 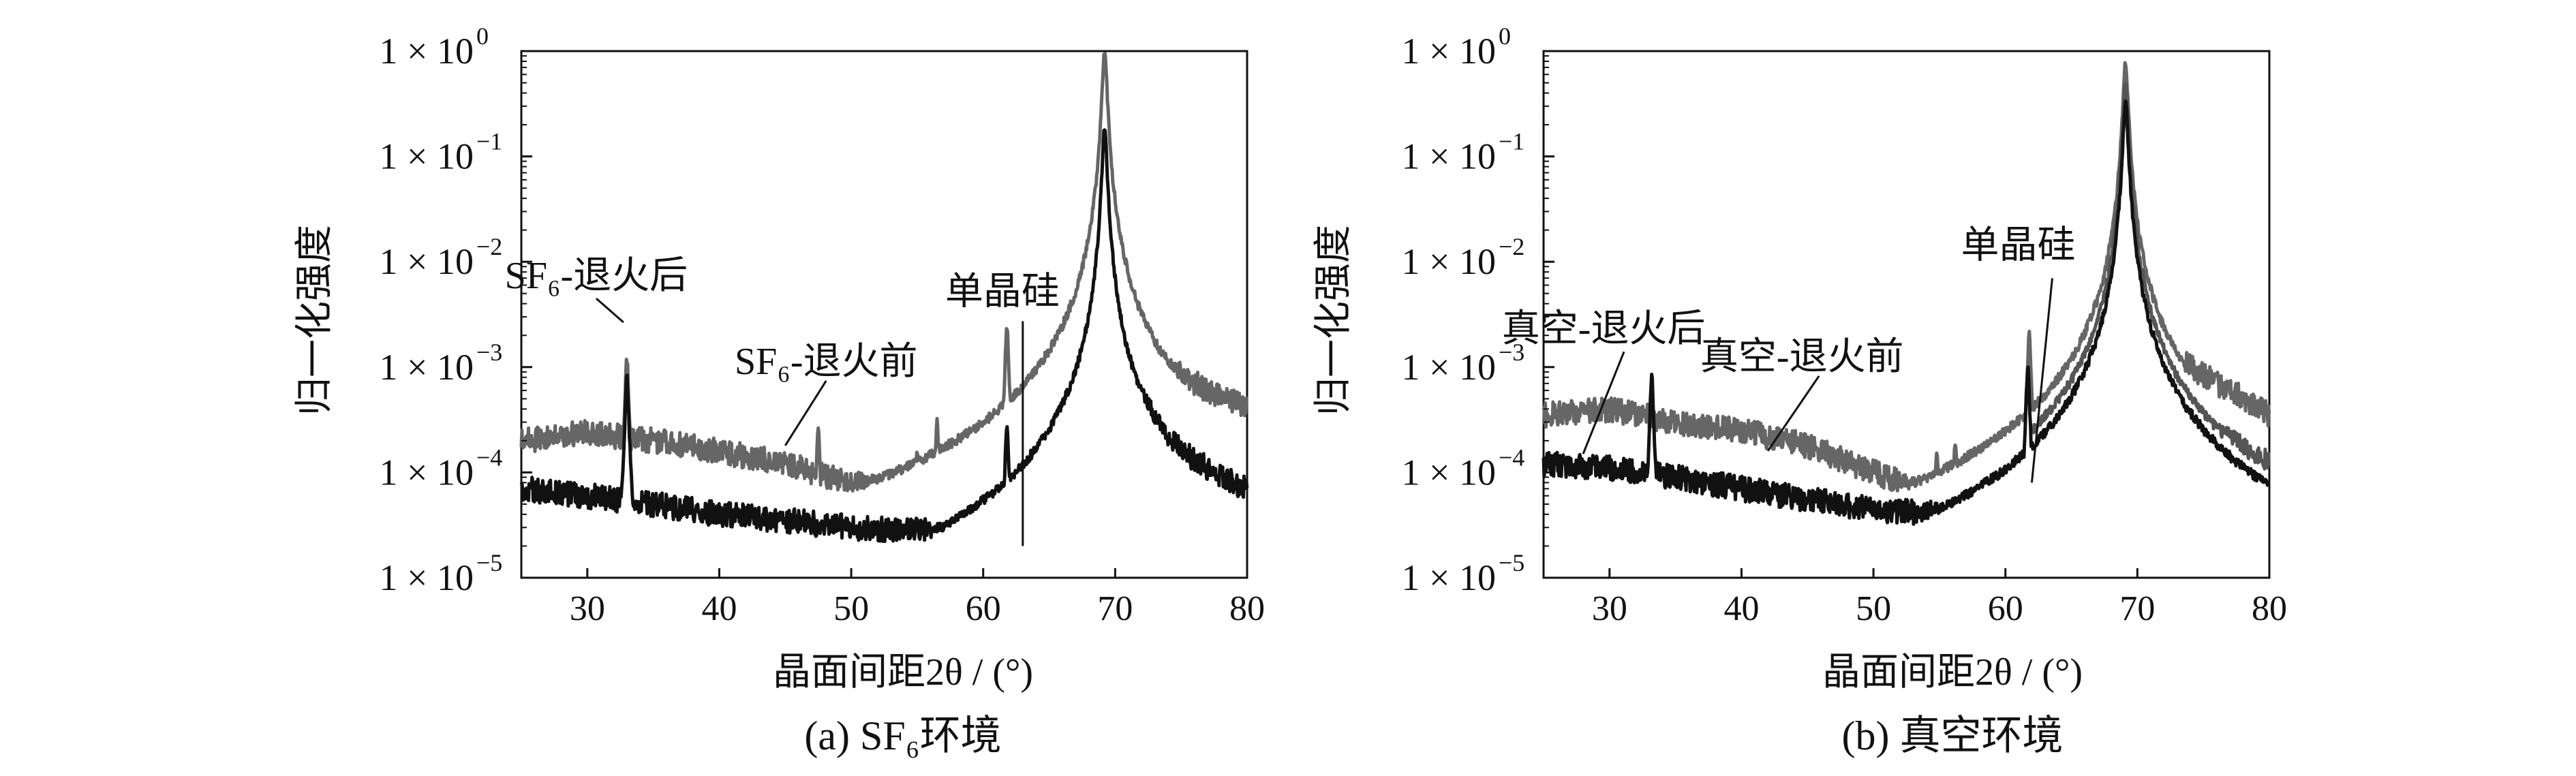 I want to click on annotation-label: SF₆-退火前, so click(x=826, y=362).